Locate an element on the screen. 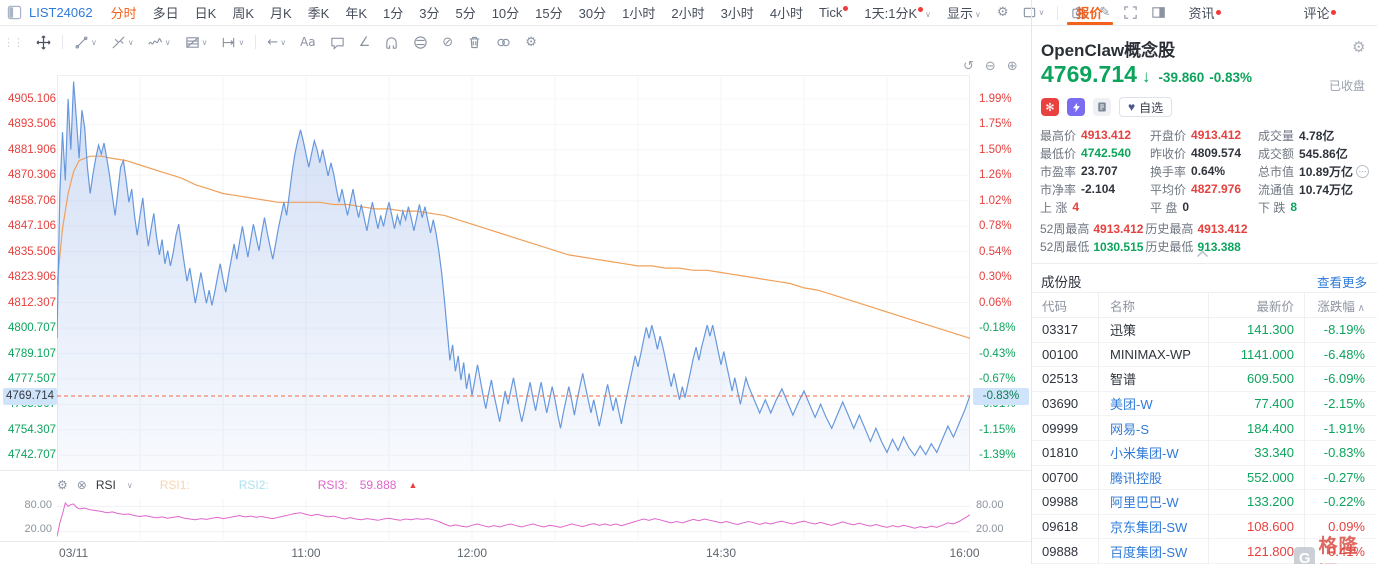 The height and width of the screenshot is (564, 1377). timeframe-4小时: 4小时 is located at coordinates (786, 13).